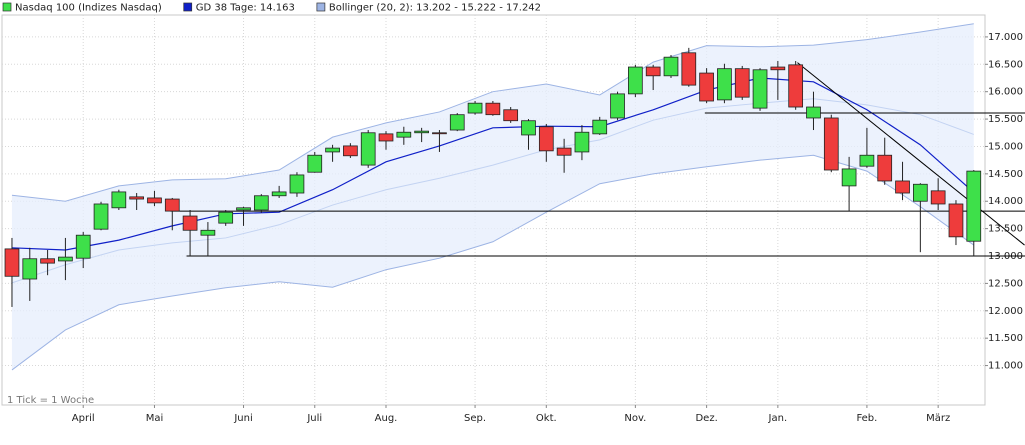 The image size is (1025, 445). What do you see at coordinates (88, 8) in the screenshot?
I see `legend-label: Nasdaq 100 (Indizes Nasdaq)` at bounding box center [88, 8].